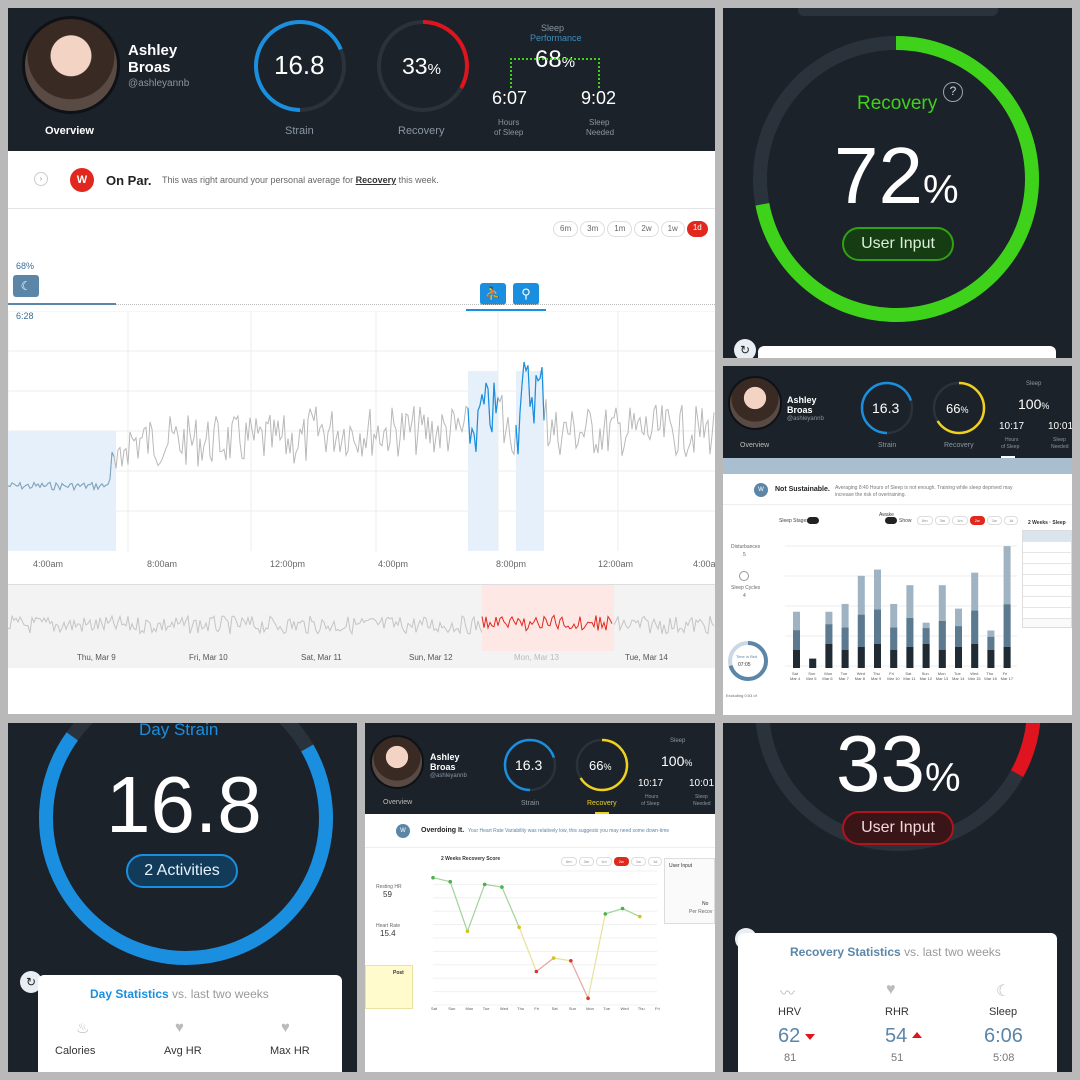 This screenshot has width=1080, height=1080. I want to click on x-axis-label: Fri, so click(657, 1008).